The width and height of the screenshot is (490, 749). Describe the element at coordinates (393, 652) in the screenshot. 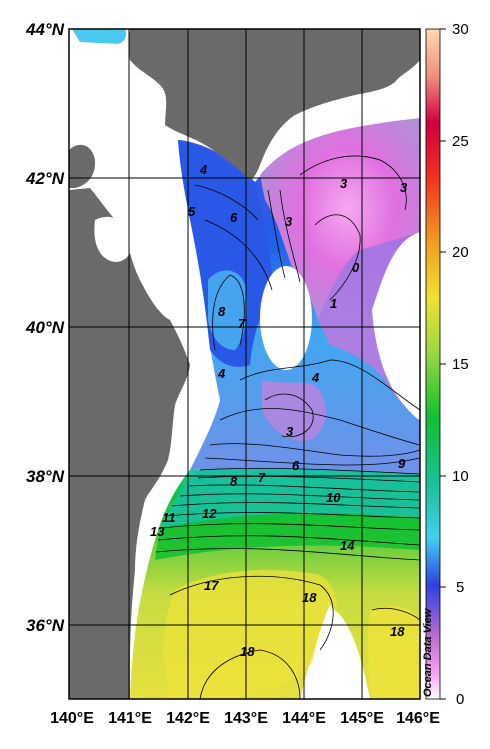

I see `data-field-warm-east` at that location.